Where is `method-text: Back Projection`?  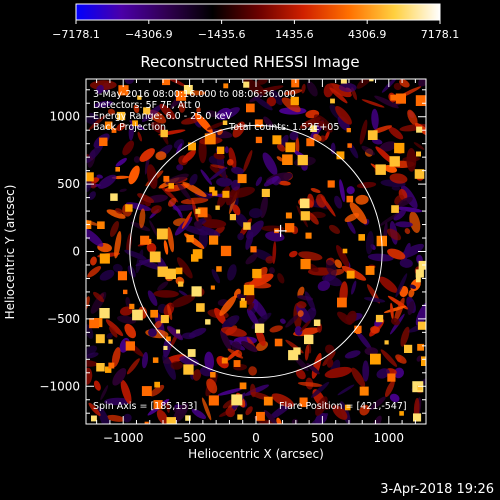
method-text: Back Projection is located at coordinates (129, 127).